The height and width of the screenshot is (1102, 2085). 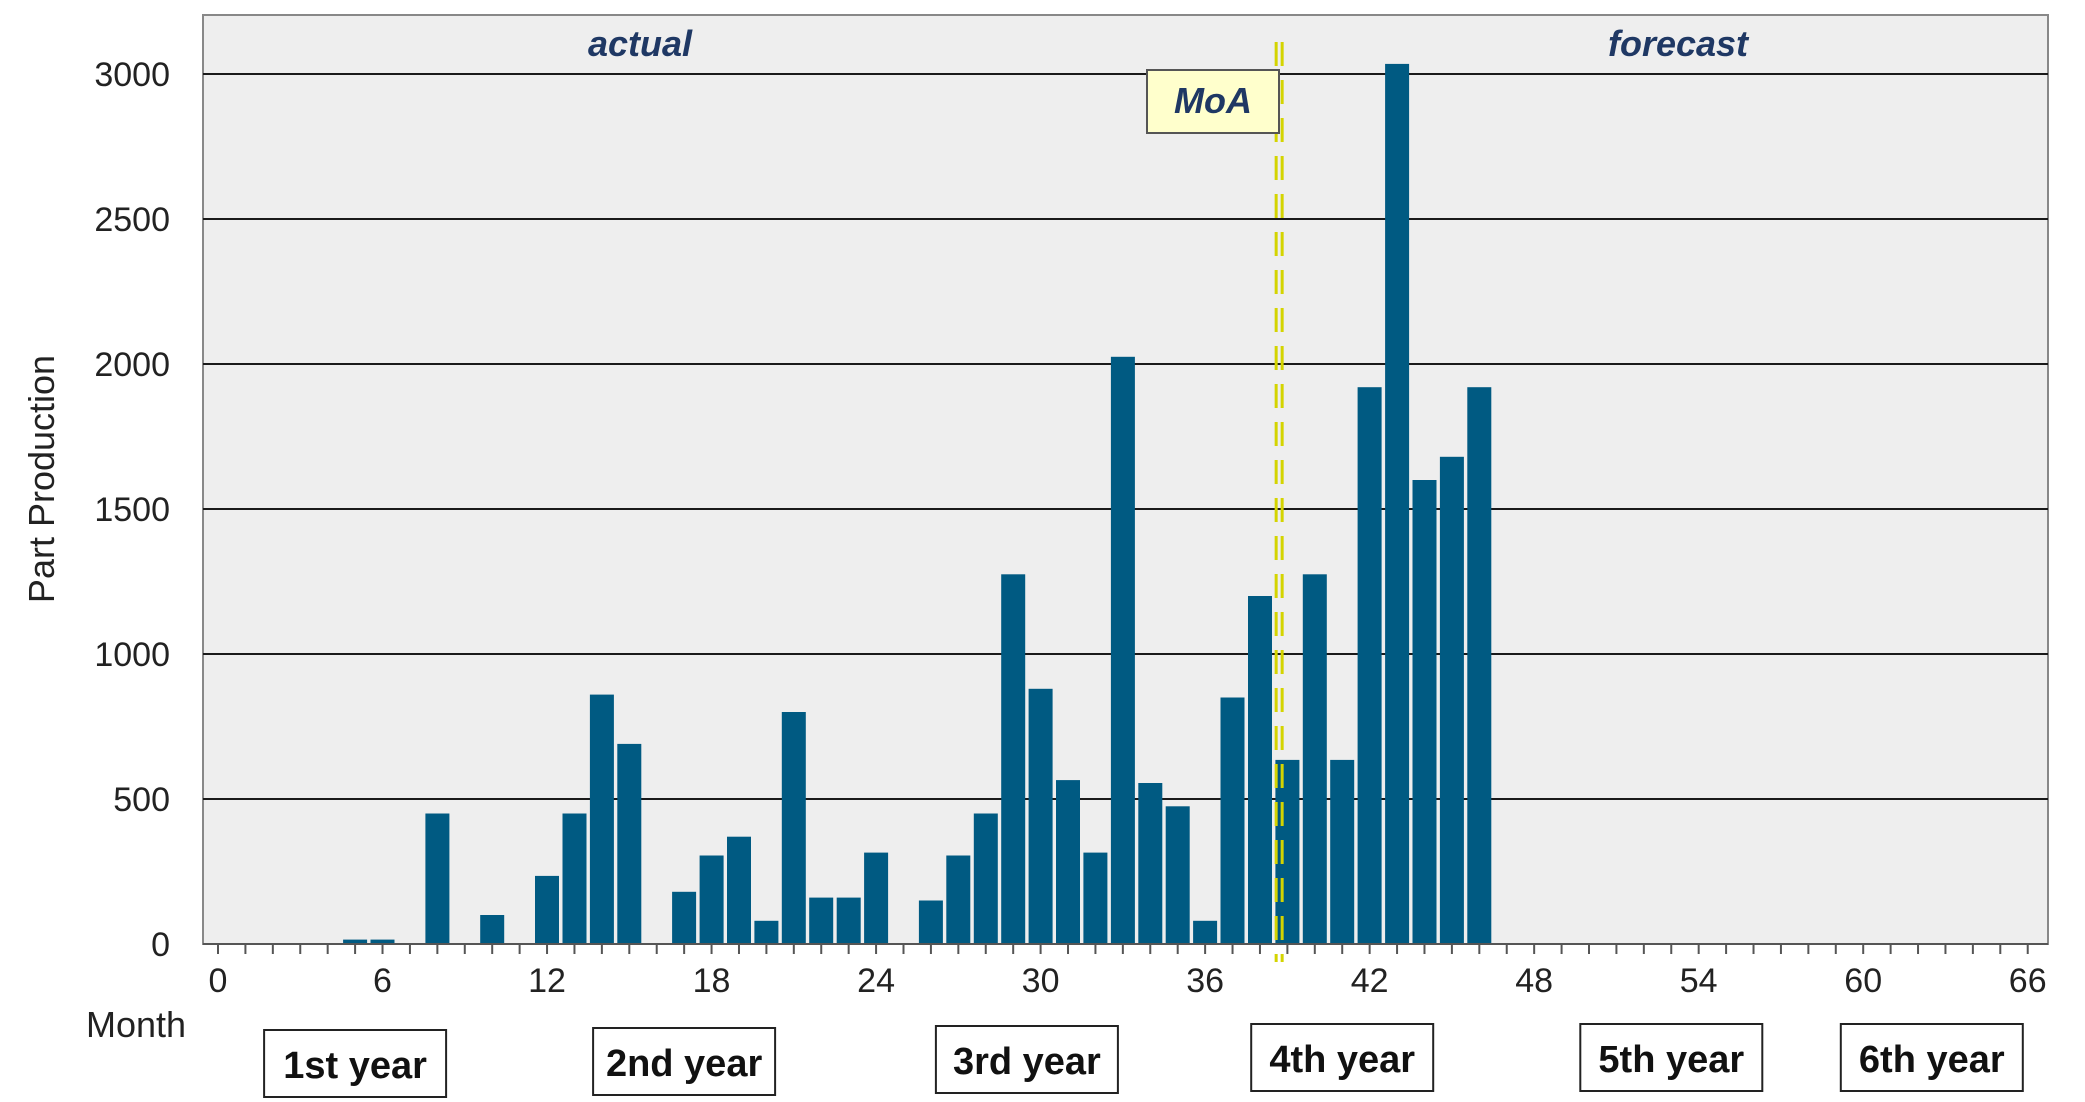 What do you see at coordinates (382, 981) in the screenshot?
I see `x-tick-label-6: 6` at bounding box center [382, 981].